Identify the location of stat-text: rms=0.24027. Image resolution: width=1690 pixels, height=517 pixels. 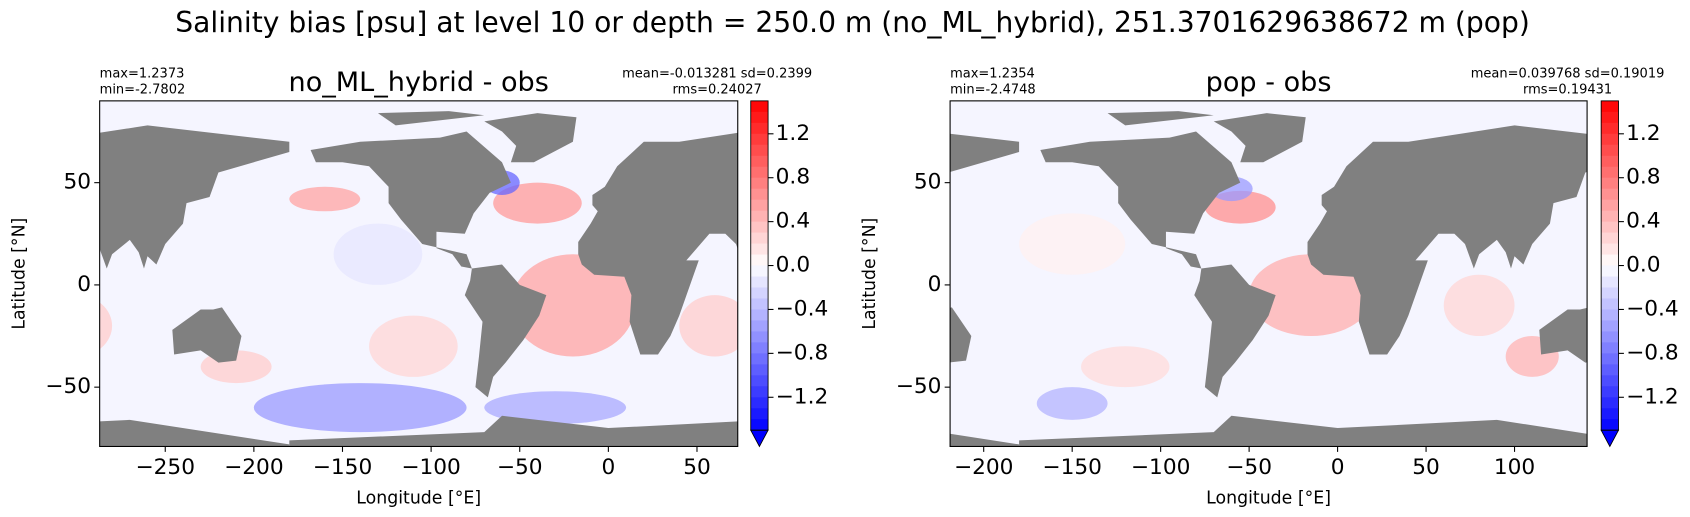
(717, 90).